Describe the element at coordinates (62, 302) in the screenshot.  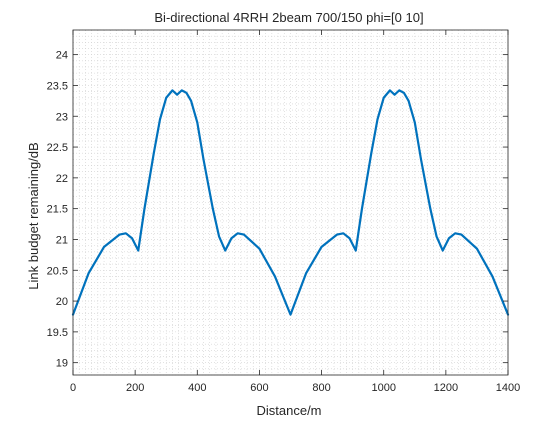
I see `y-tick-label: 20` at that location.